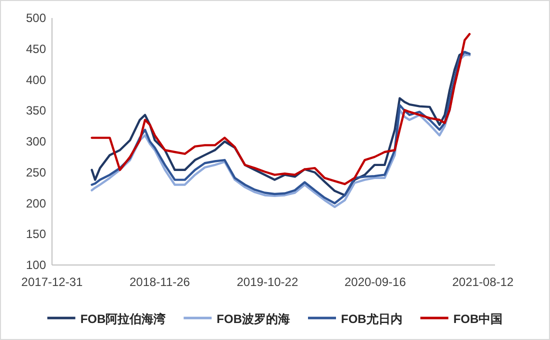 The width and height of the screenshot is (550, 340). Describe the element at coordinates (478, 319) in the screenshot. I see `legend-label: FOB中国` at that location.